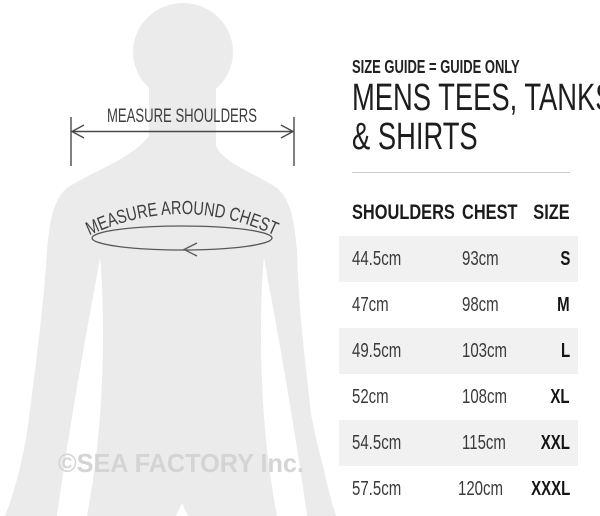 The height and width of the screenshot is (516, 600). I want to click on size-value: XL, so click(560, 396).